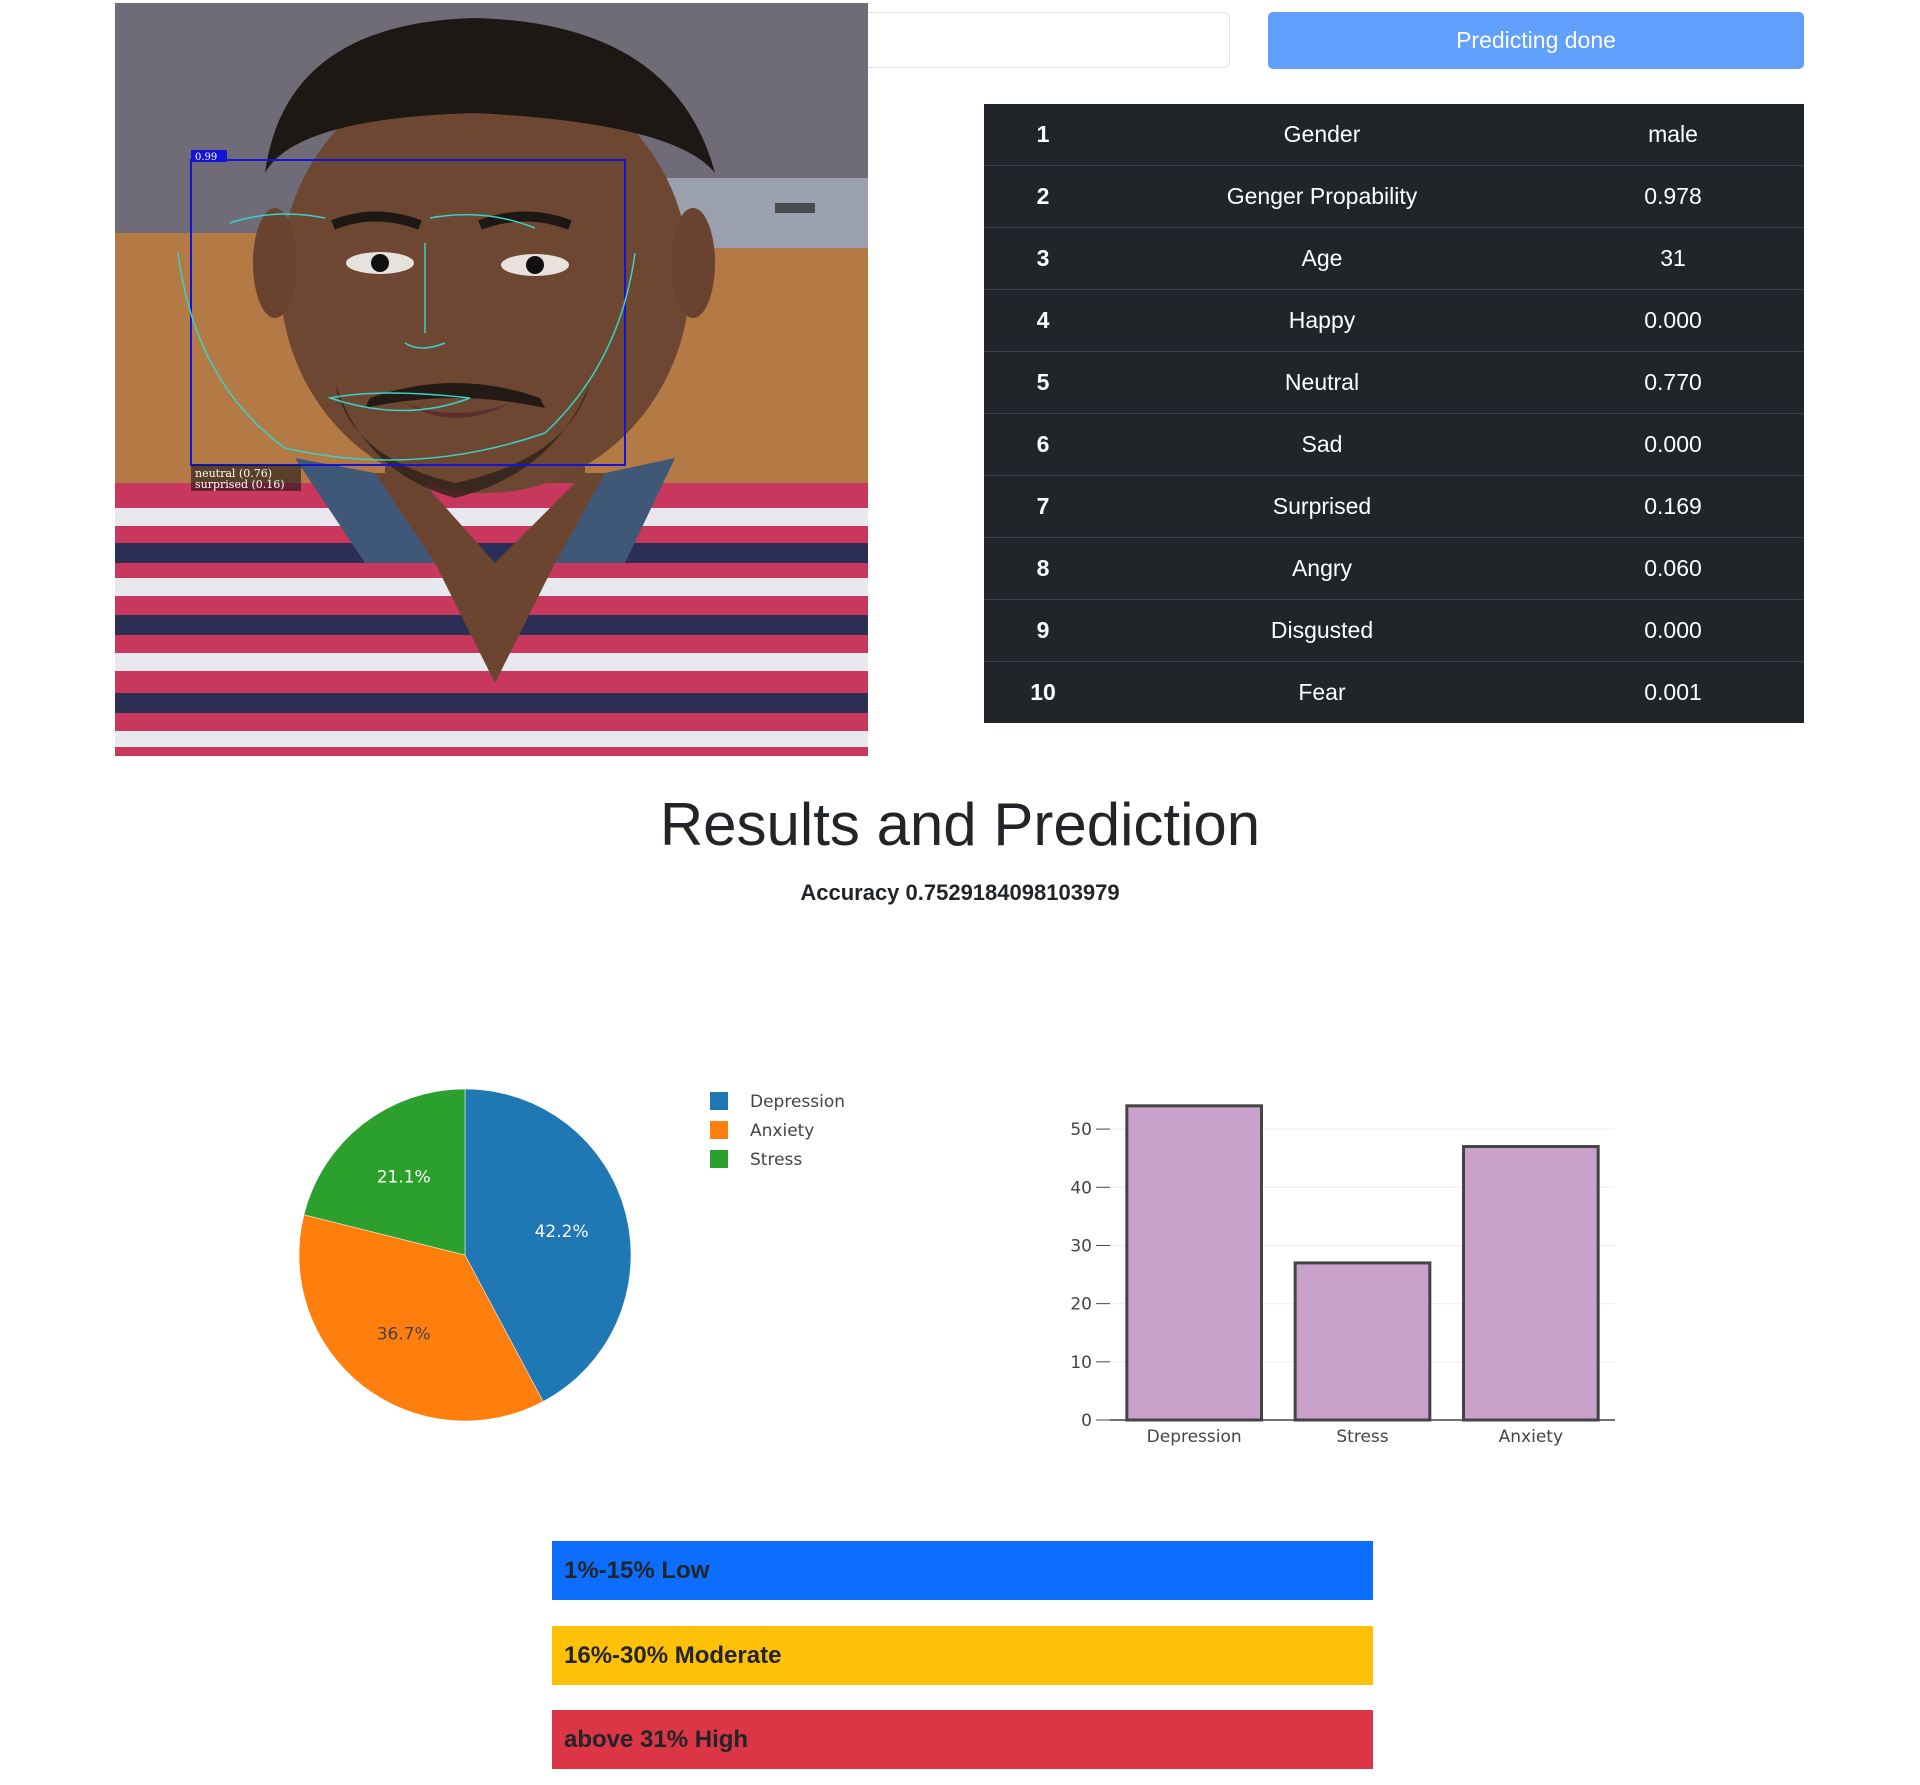  I want to click on row-index: 9, so click(1043, 630).